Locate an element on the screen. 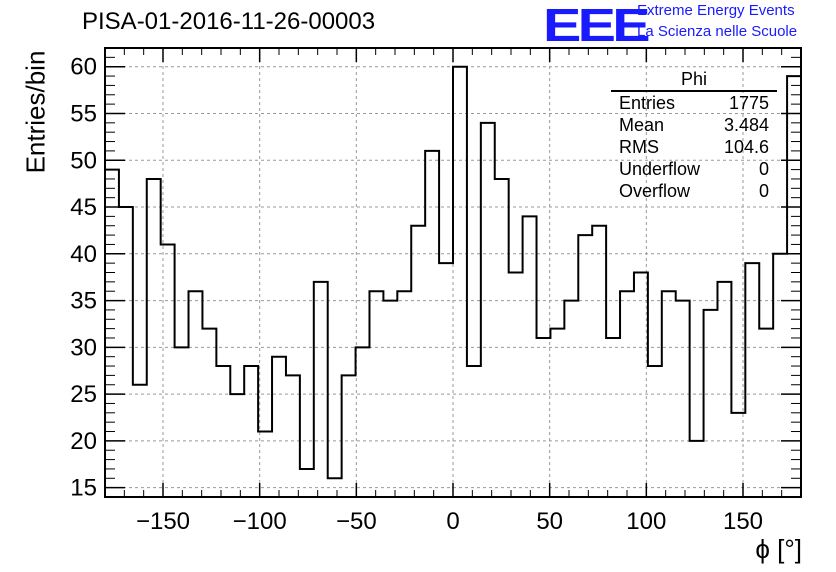 The height and width of the screenshot is (572, 836). y-tick-label: 50 is located at coordinates (83, 160).